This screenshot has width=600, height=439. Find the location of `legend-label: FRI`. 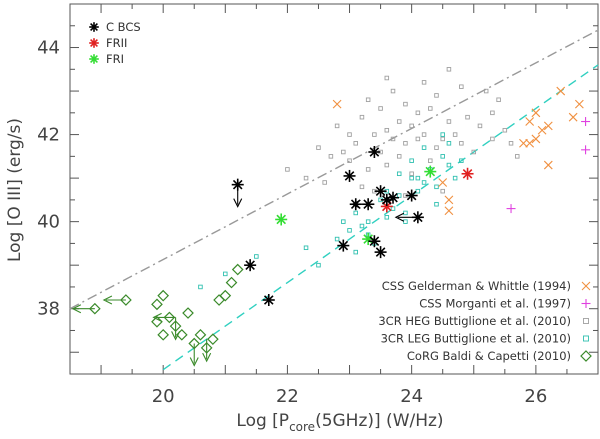

legend-label: FRI is located at coordinates (115, 59).